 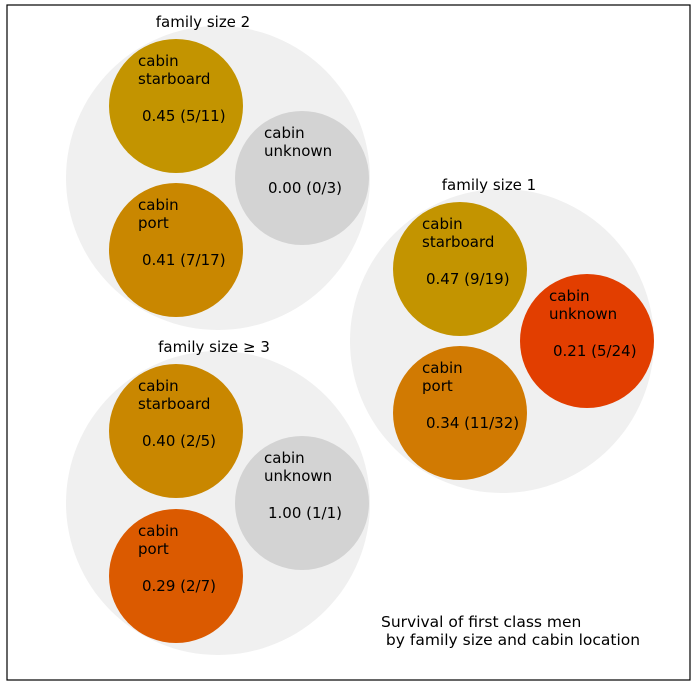 I want to click on cell-value-label: 0.34 (11/32), so click(x=472, y=423).